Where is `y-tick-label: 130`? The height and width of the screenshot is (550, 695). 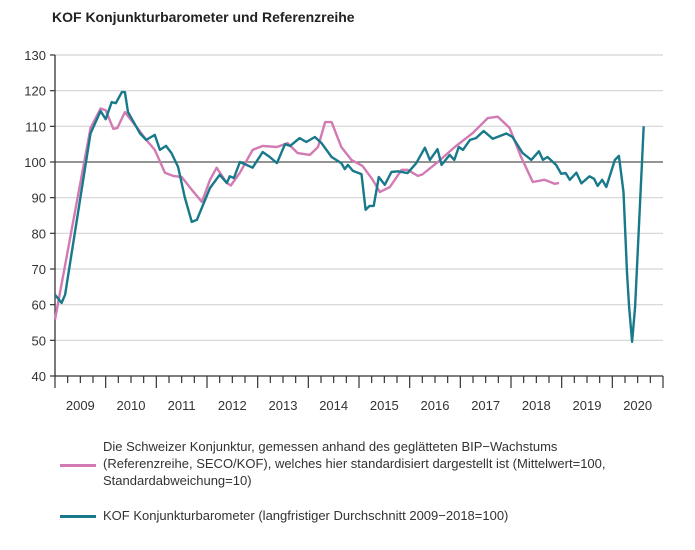 y-tick-label: 130 is located at coordinates (35, 55).